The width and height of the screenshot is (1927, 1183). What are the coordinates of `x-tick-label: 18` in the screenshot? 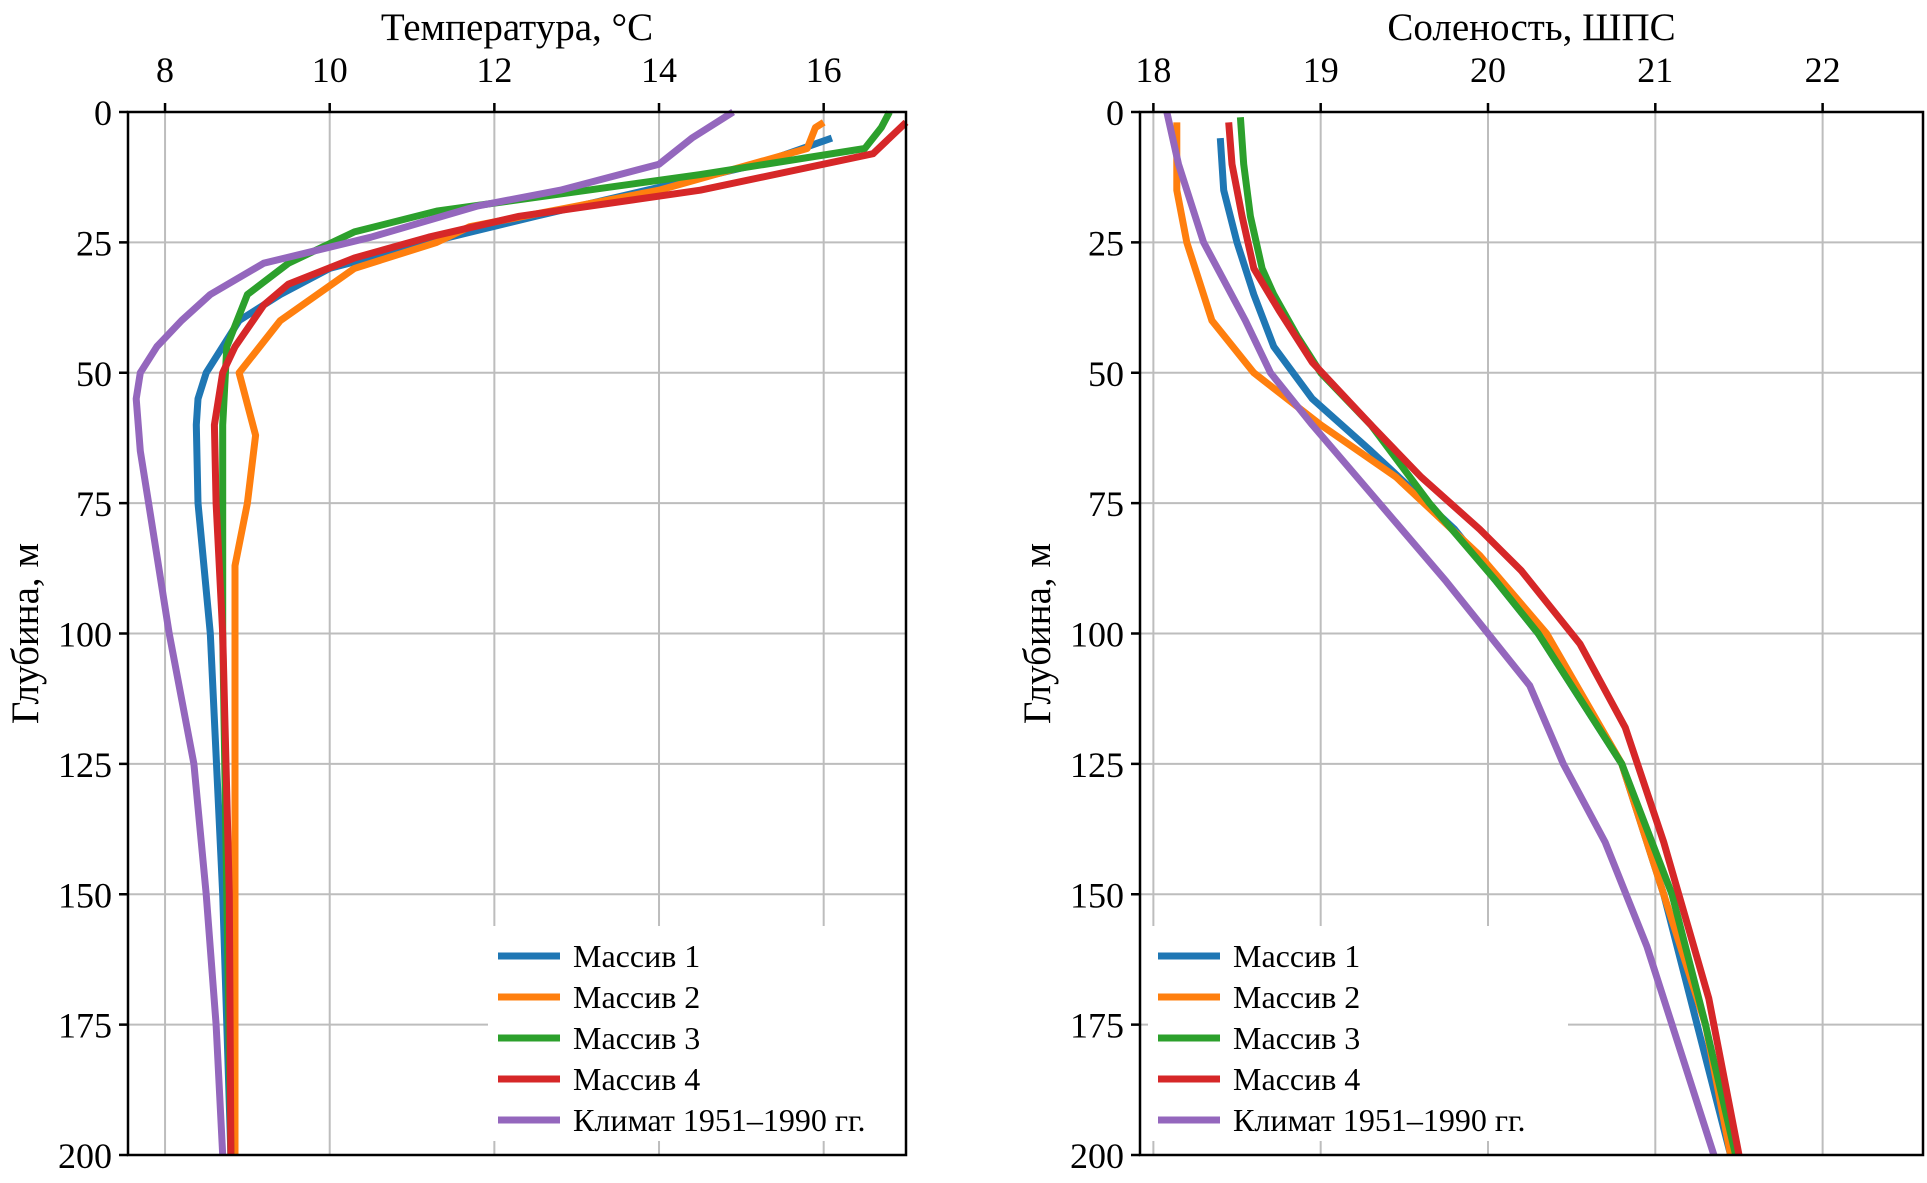 It's located at (1153, 70).